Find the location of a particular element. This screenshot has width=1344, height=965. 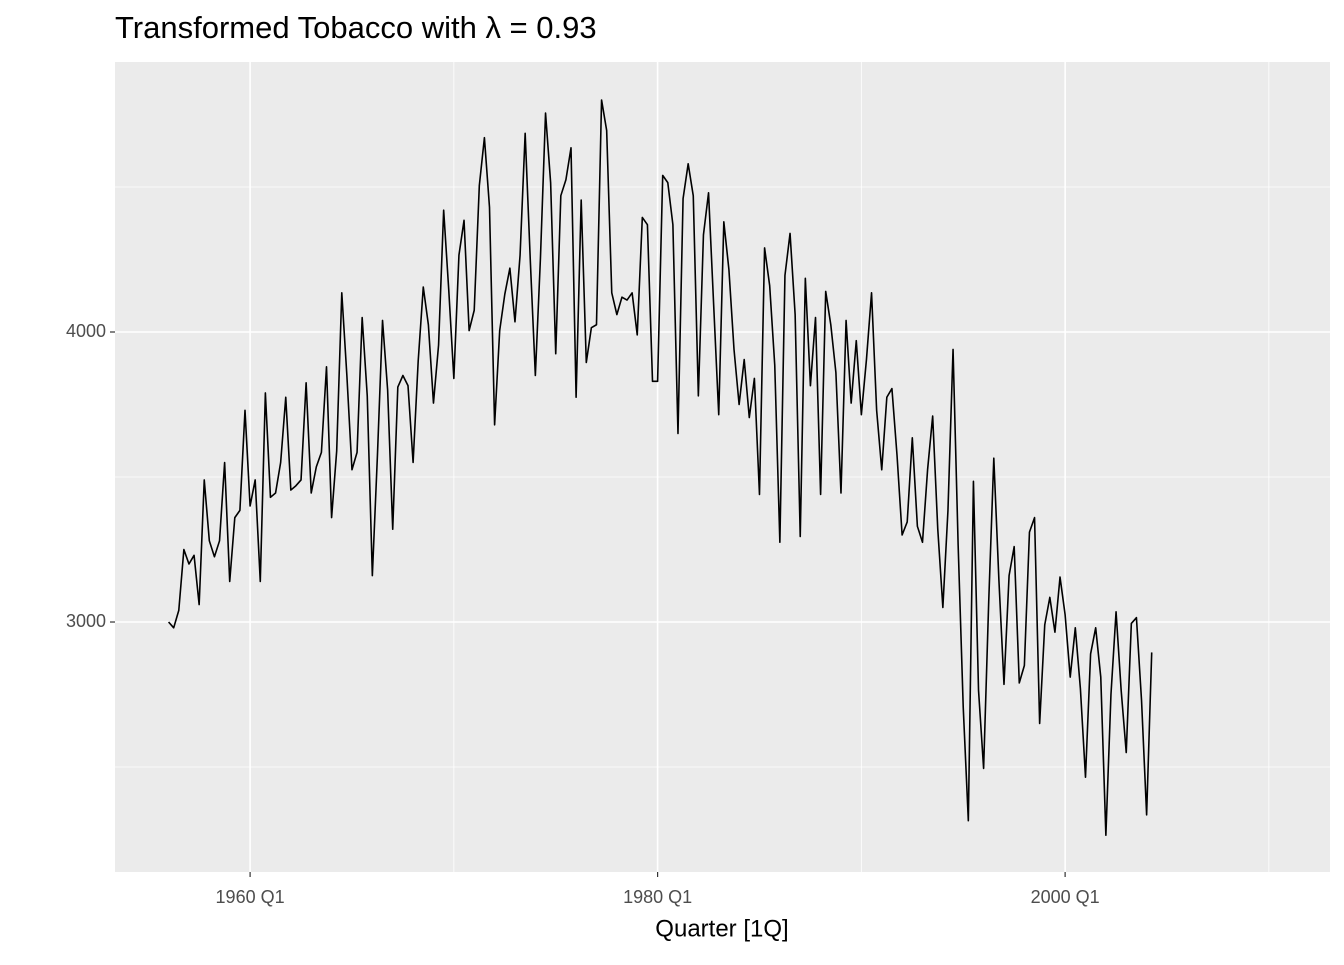

chart-title: Transformed Tobacco with λ = 0.93 is located at coordinates (356, 27).